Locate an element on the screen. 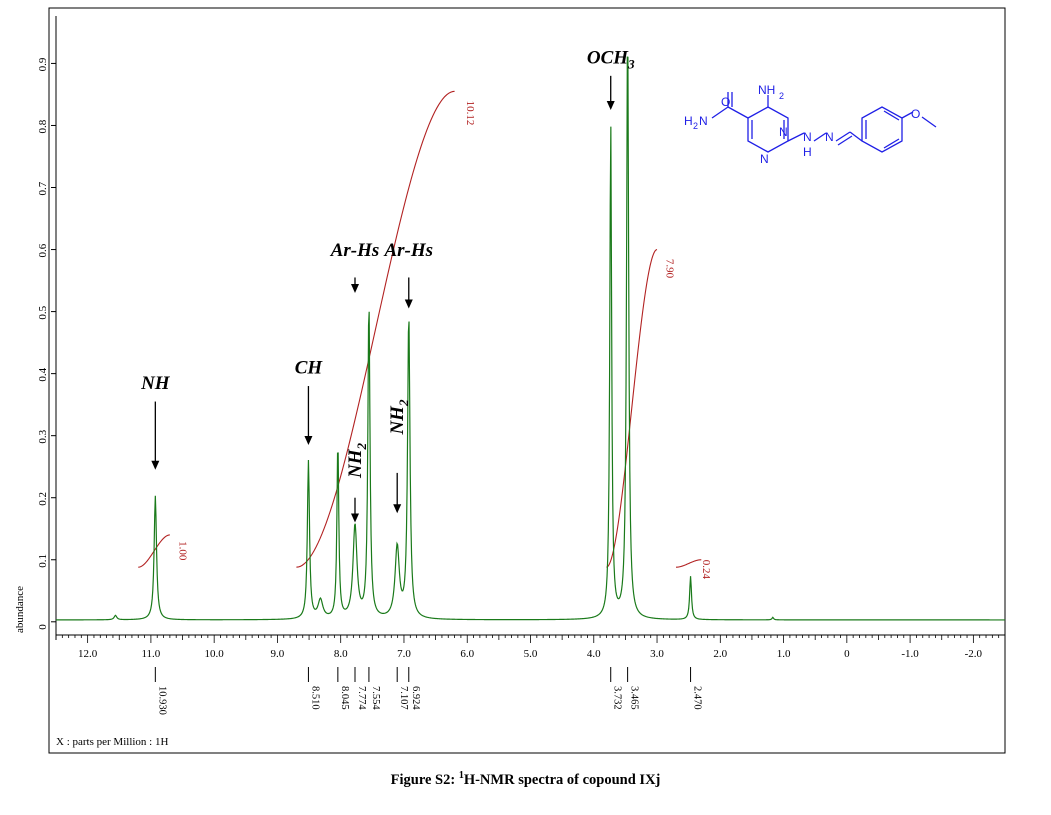 Image resolution: width=1051 pixels, height=815 pixels. x-tick-label: 11.0 is located at coordinates (150, 654).